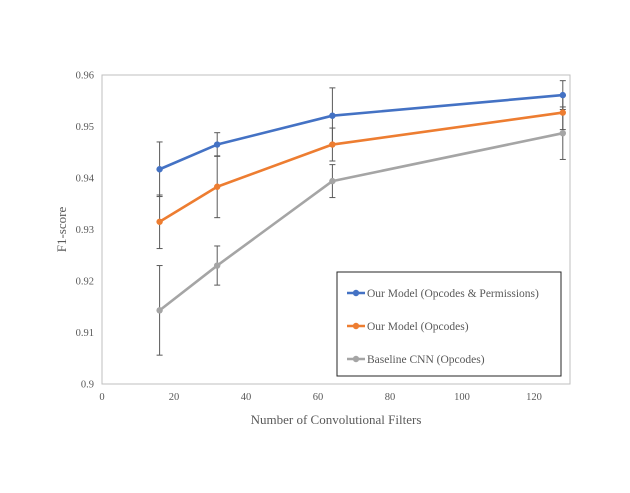 The height and width of the screenshot is (493, 630). I want to click on x-tick-label: 40, so click(246, 397).